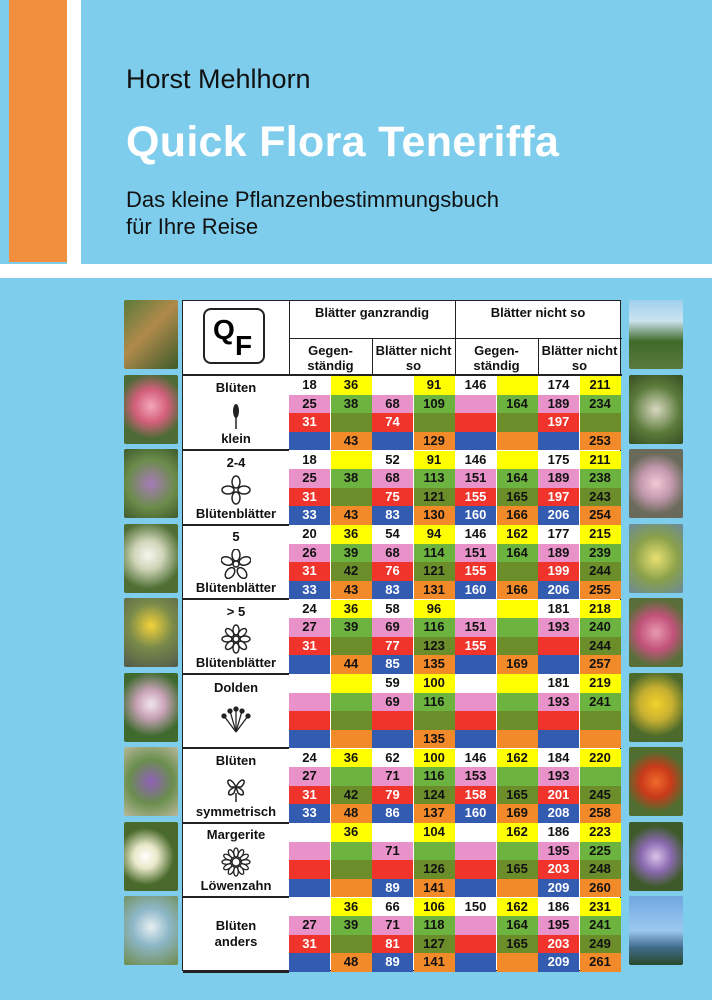  What do you see at coordinates (392, 962) in the screenshot?
I see `table-cell: 89` at bounding box center [392, 962].